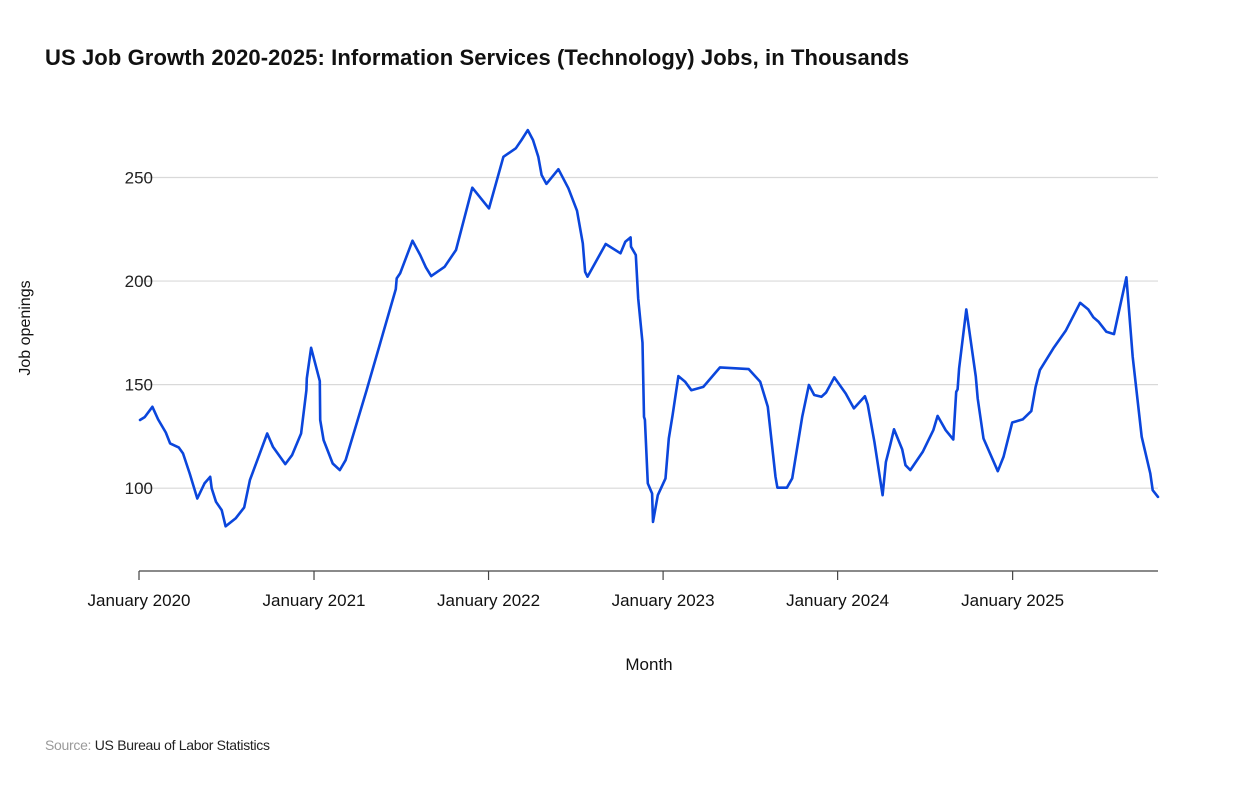 This screenshot has height=804, width=1241. Describe the element at coordinates (68, 745) in the screenshot. I see `source-label: Source:` at that location.